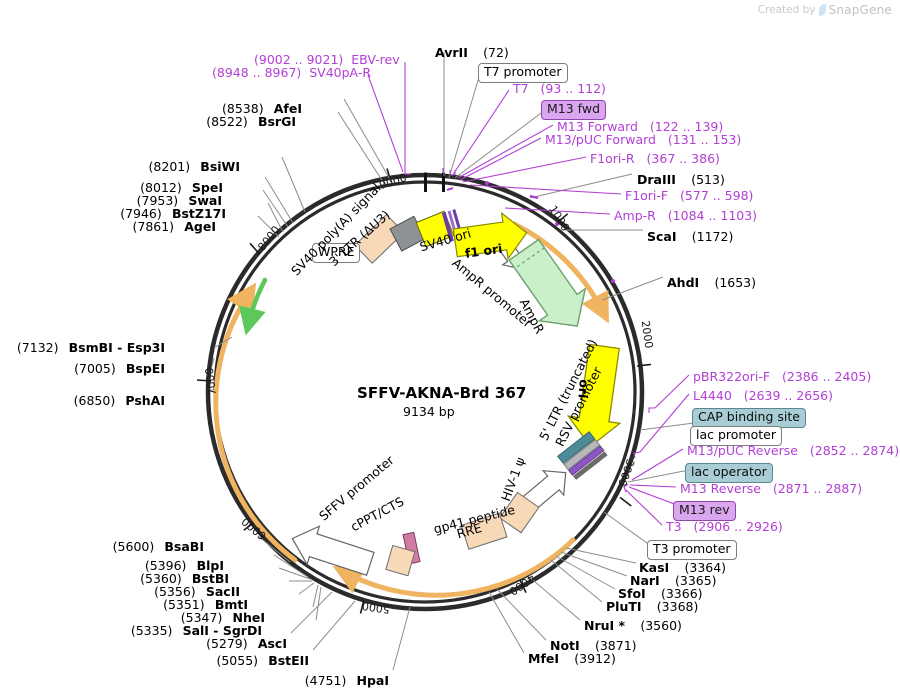 Image resolution: width=900 pixels, height=696 pixels. I want to click on primer-name: SV40pA-R, so click(340, 72).